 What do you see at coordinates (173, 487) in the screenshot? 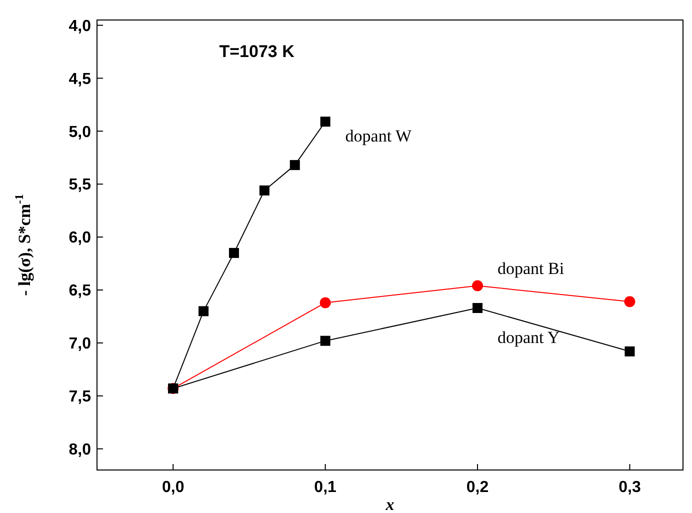
I see `x-tick-label: 0,0` at bounding box center [173, 487].